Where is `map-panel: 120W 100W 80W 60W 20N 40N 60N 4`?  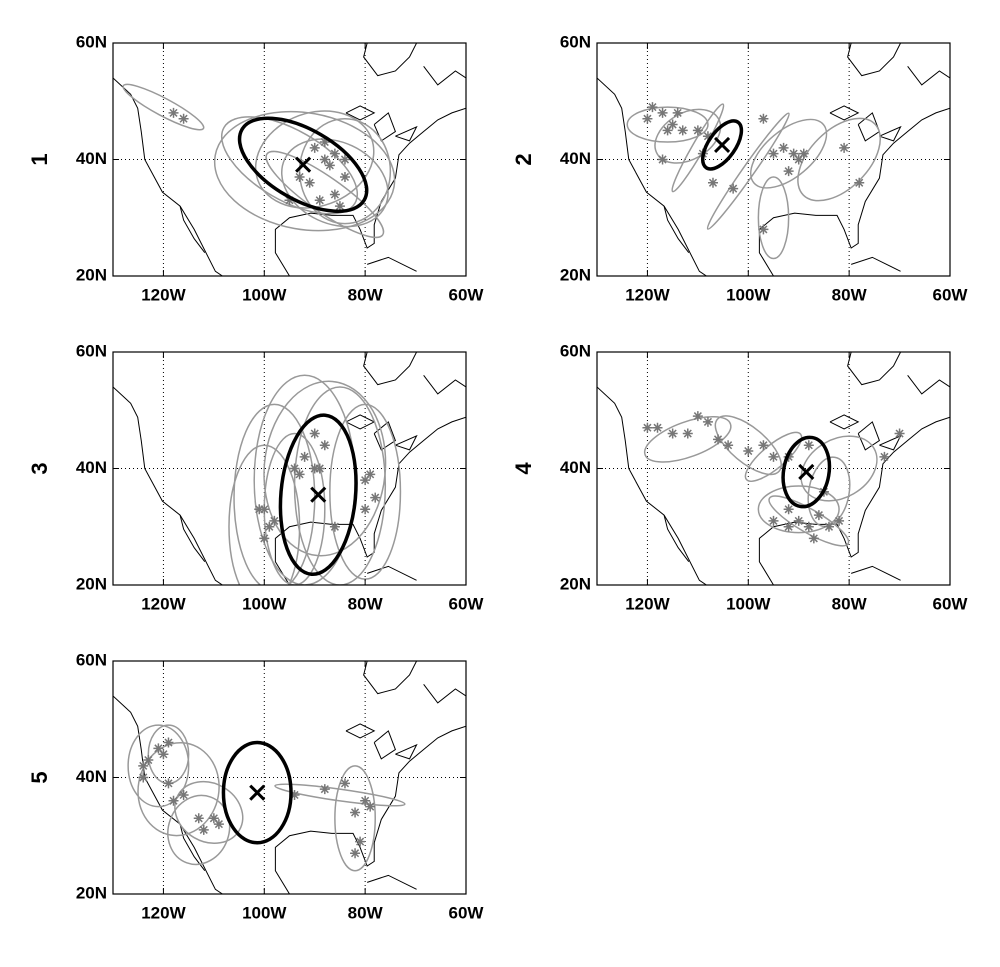 map-panel: 120W 100W 80W 60W 20N 40N 60N 4 is located at coordinates (740, 477).